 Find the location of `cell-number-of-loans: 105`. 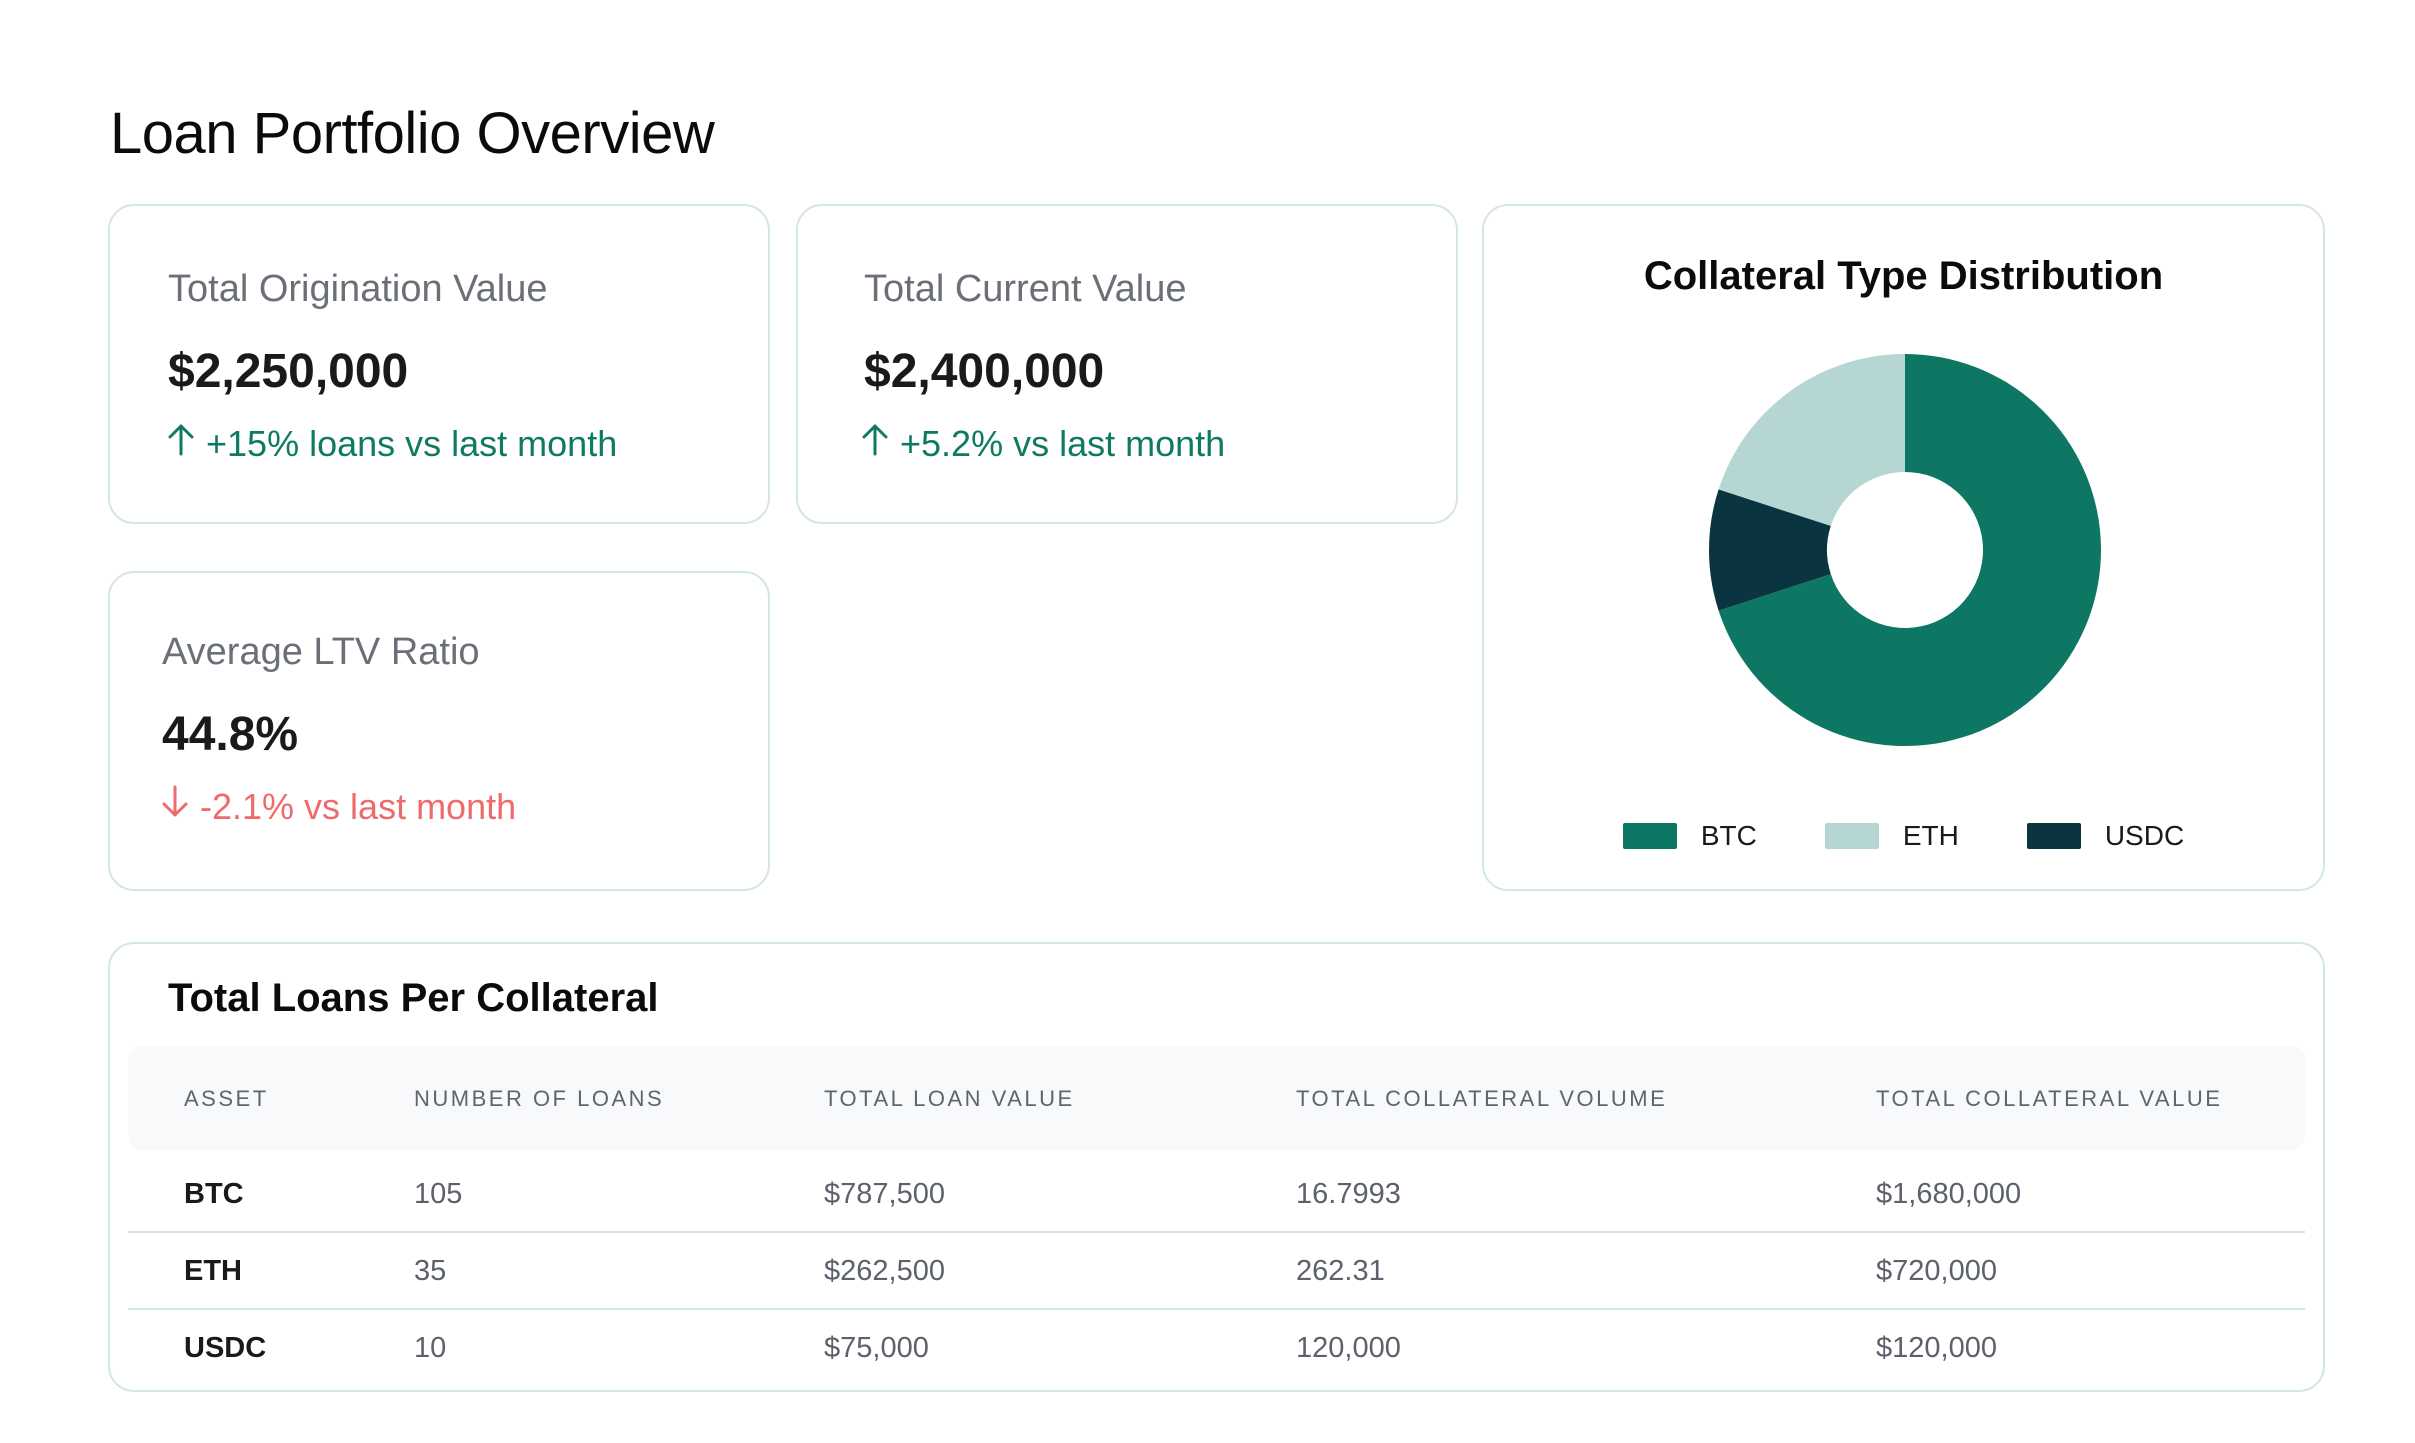

cell-number-of-loans: 105 is located at coordinates (438, 1194).